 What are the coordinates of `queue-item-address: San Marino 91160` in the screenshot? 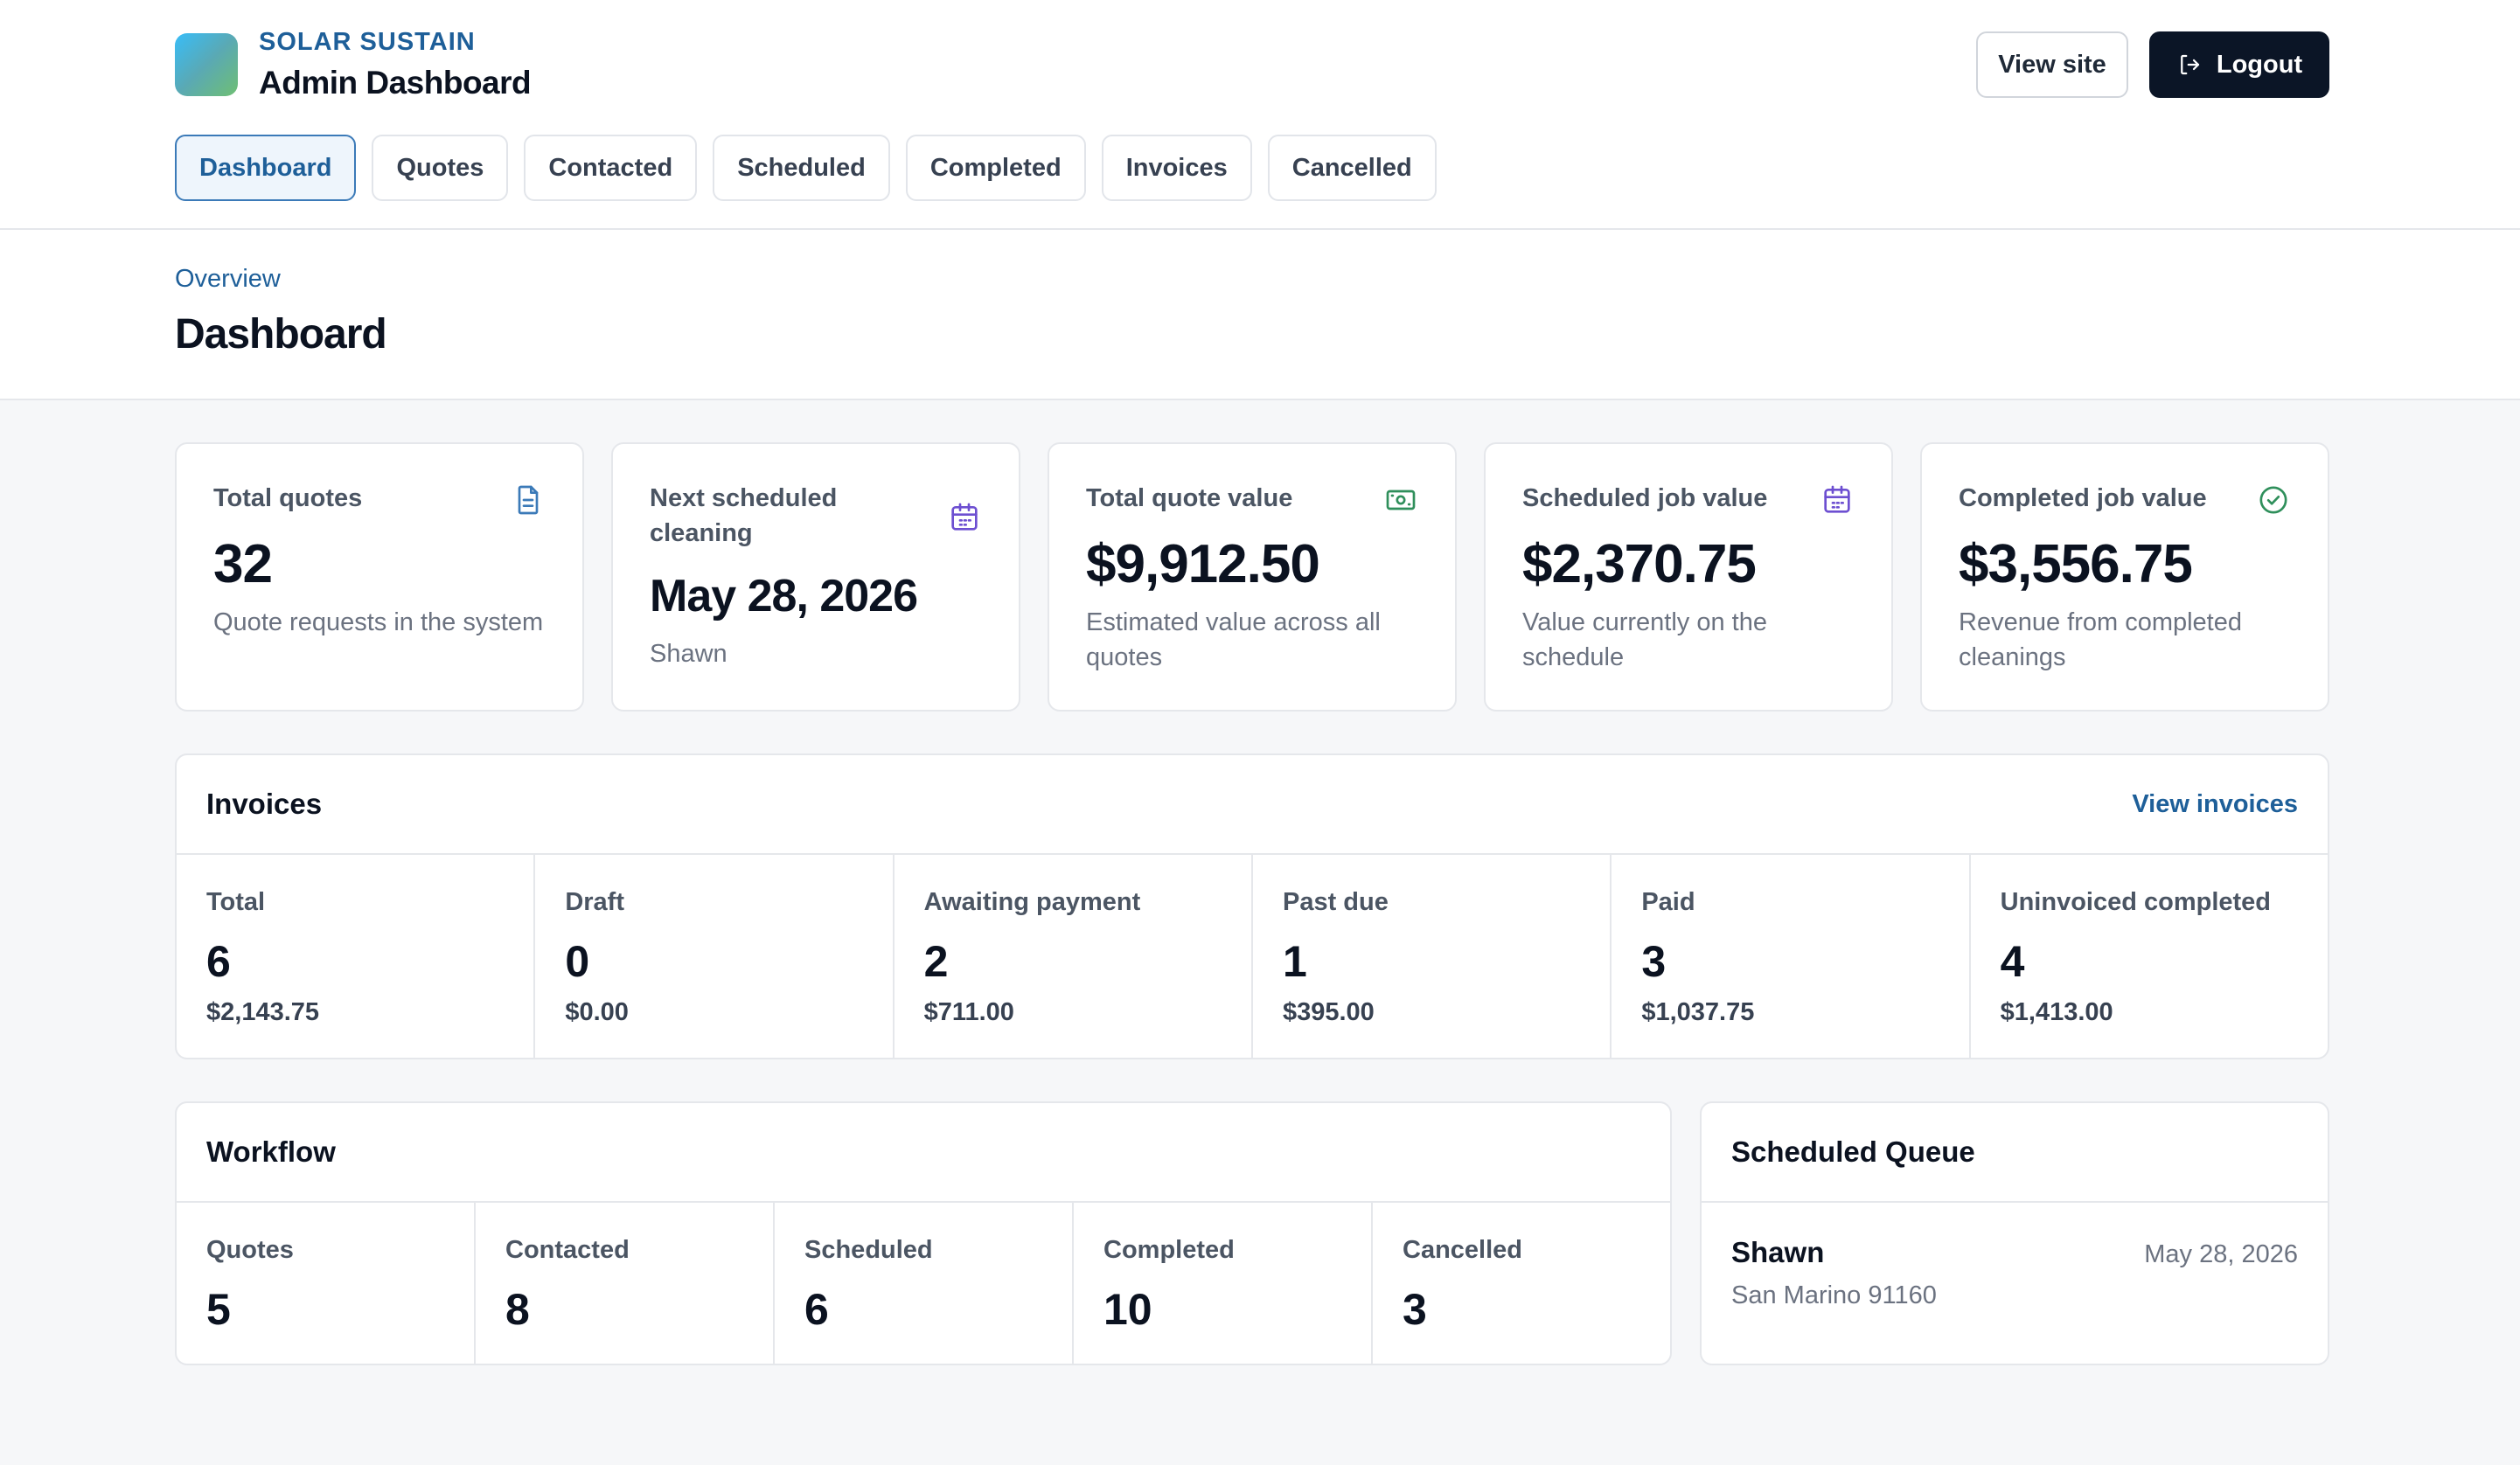 It's located at (1834, 1295).